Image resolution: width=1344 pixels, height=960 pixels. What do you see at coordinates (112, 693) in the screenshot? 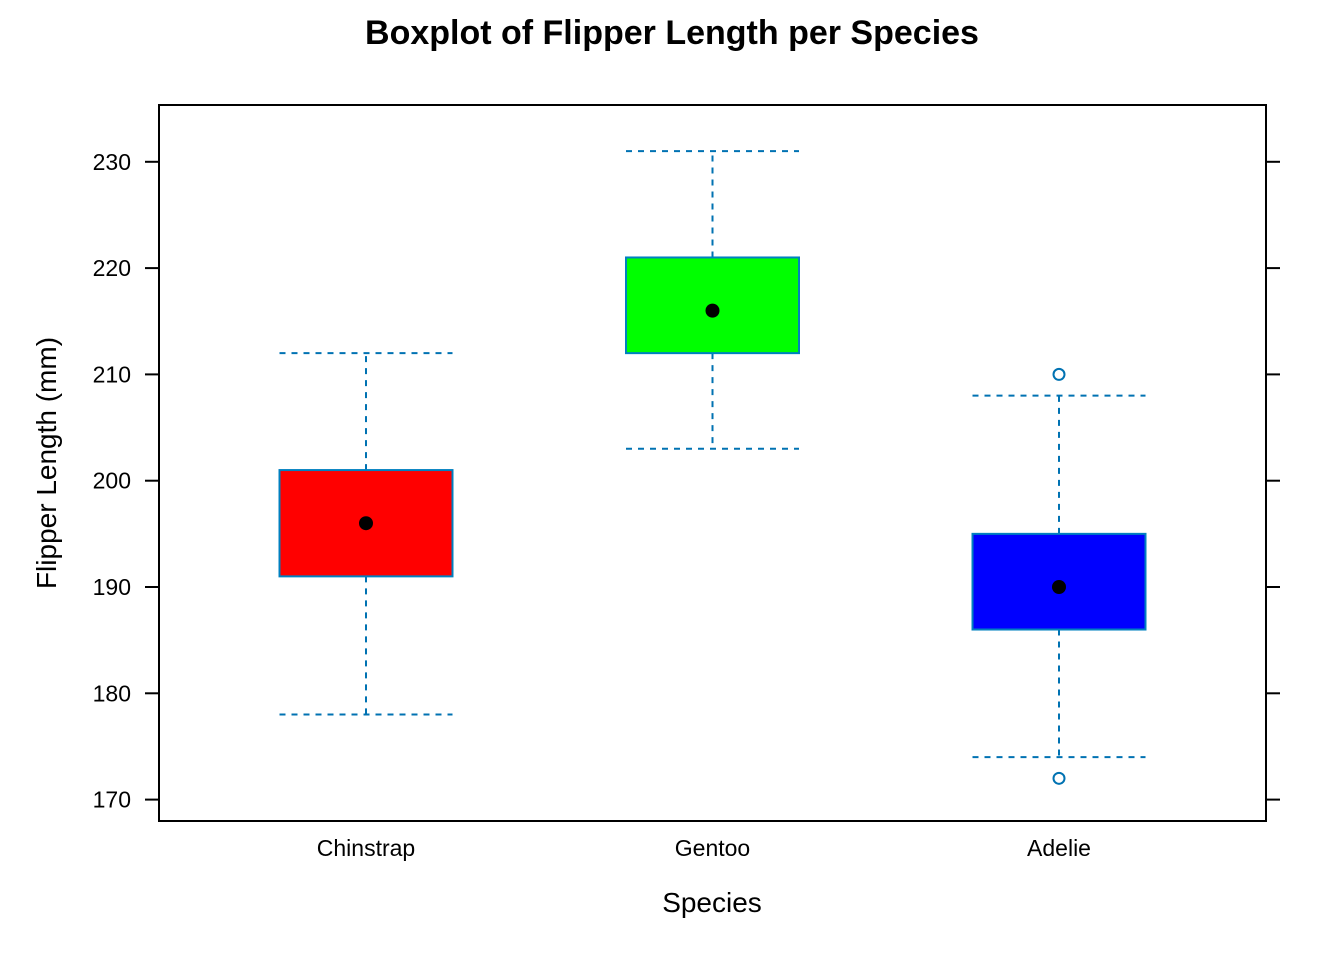
I see `y-tick-label: 180` at bounding box center [112, 693].